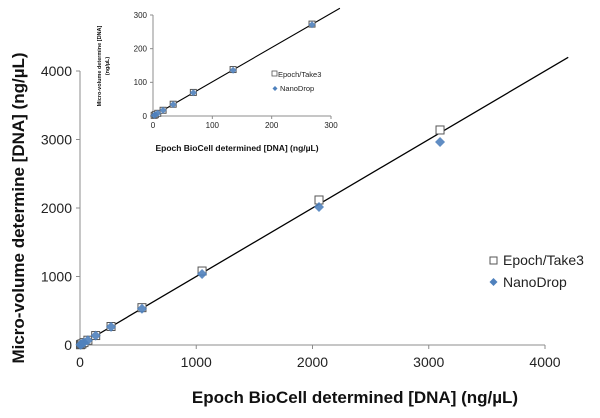  I want to click on inset-data-points, so click(233, 69).